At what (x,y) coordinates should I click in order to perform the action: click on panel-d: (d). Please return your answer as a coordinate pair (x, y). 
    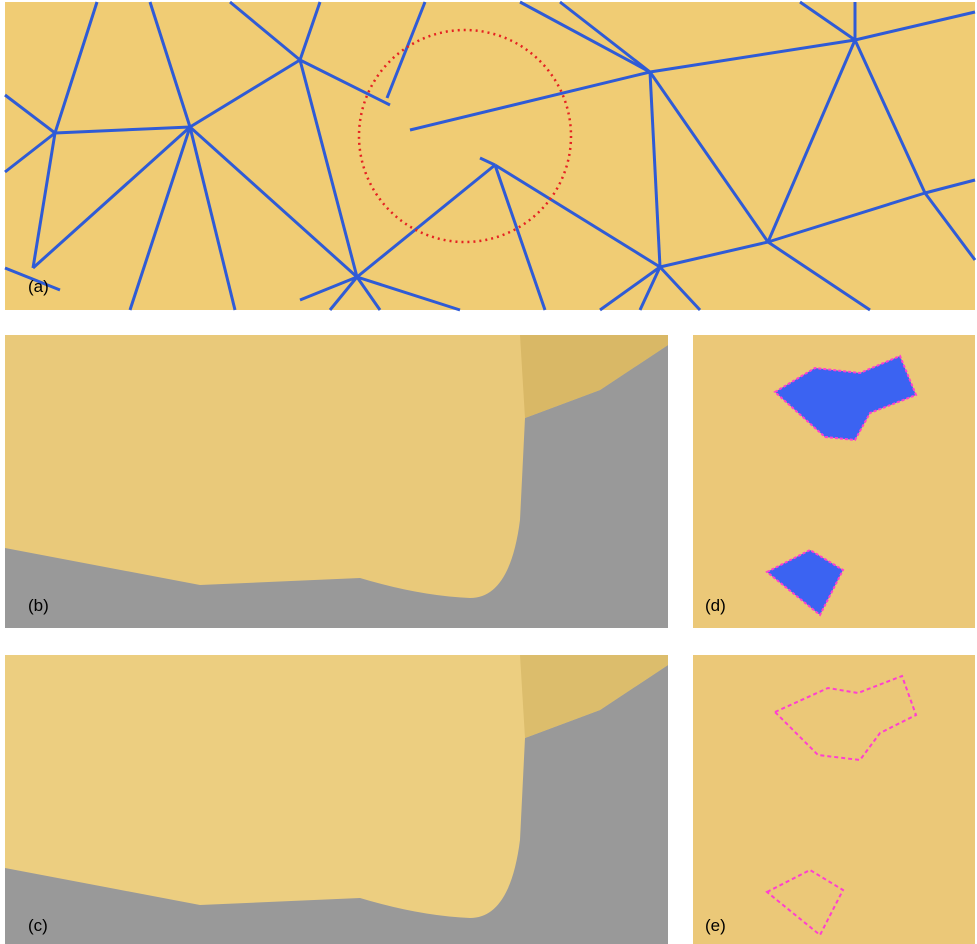
    Looking at the image, I should click on (834, 481).